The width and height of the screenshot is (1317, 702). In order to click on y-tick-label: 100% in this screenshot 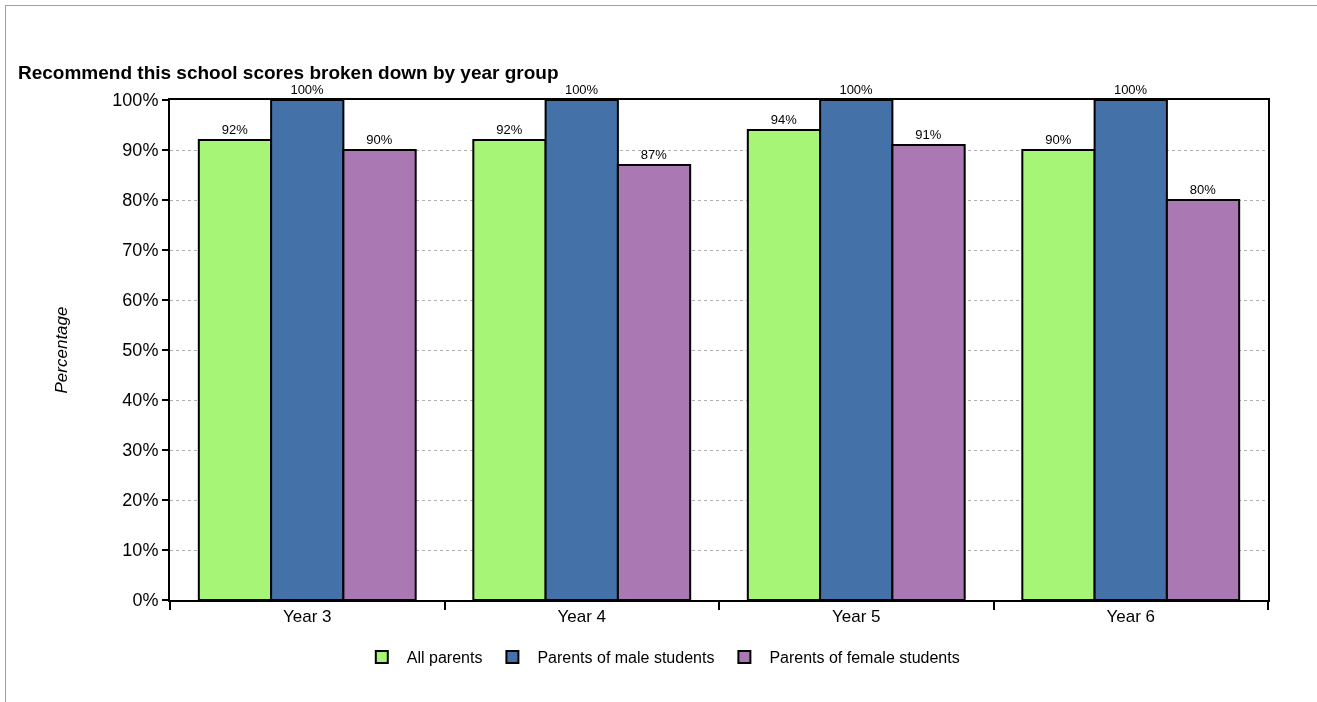, I will do `click(135, 100)`.